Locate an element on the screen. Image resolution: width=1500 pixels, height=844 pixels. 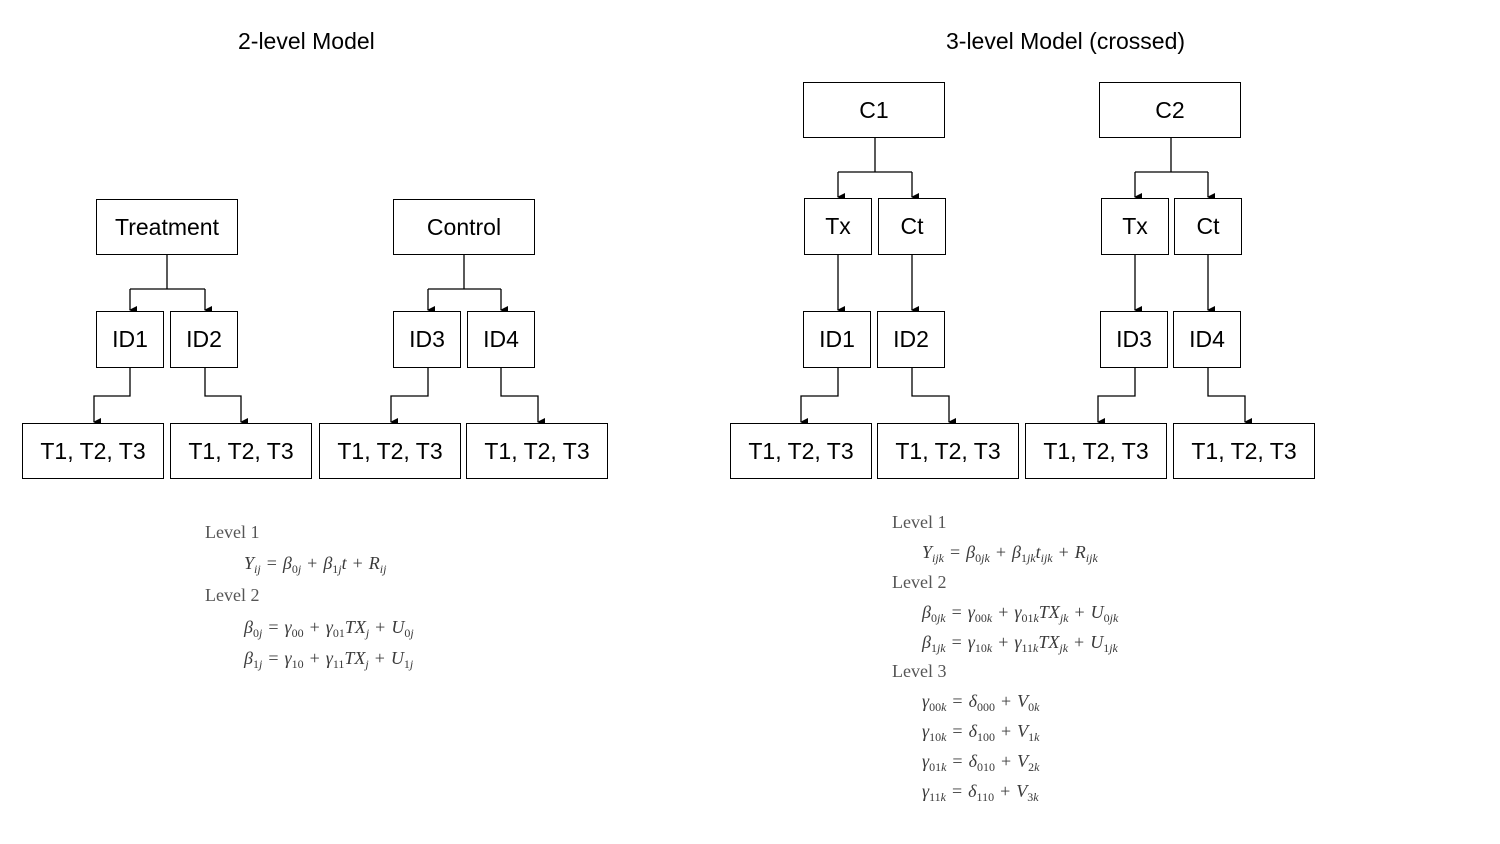
right-level2-label: Level 2 is located at coordinates (919, 582).